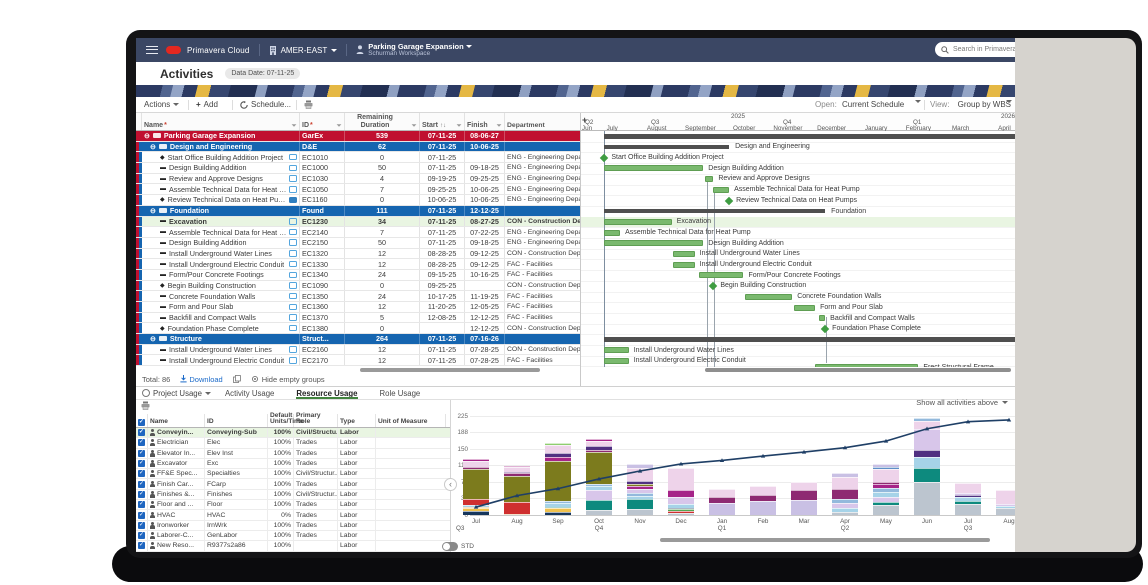 This screenshot has width=1148, height=585. What do you see at coordinates (236, 379) in the screenshot?
I see `copy-icon` at bounding box center [236, 379].